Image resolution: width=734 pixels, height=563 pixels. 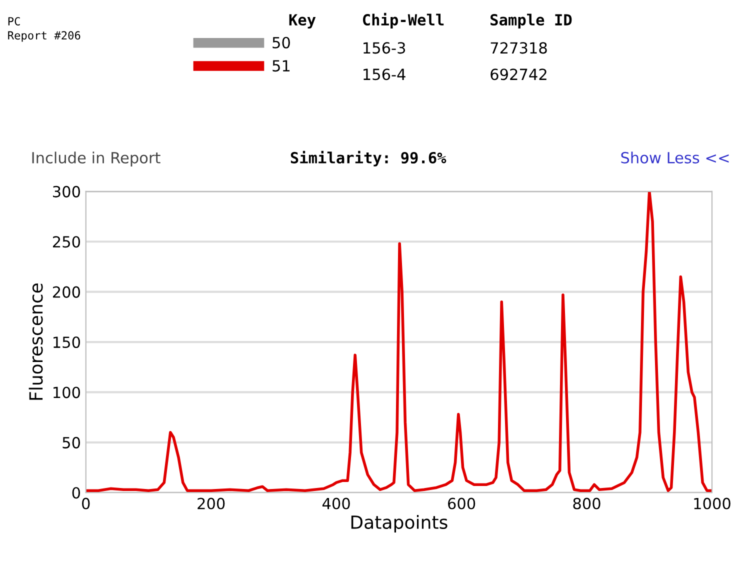 I want to click on x-axis-title: Datapoints, so click(x=399, y=524).